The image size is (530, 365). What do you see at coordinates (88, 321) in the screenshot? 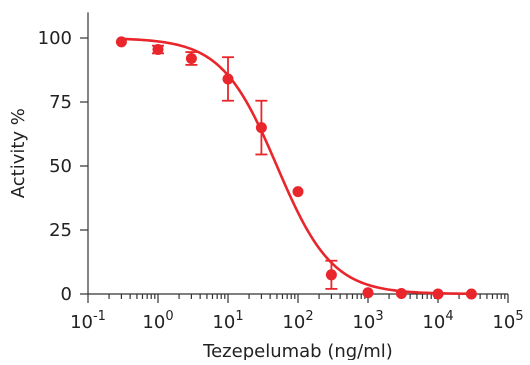
I see `x-tick-label: 10⁻¹` at bounding box center [88, 321].